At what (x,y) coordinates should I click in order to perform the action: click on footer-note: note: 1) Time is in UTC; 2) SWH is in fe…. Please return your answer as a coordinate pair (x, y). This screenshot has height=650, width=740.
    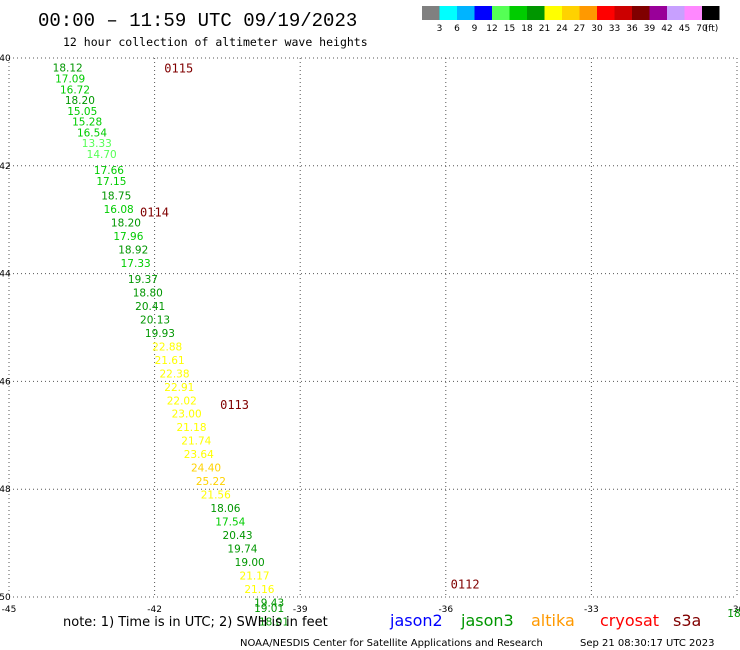
    Looking at the image, I should click on (195, 622).